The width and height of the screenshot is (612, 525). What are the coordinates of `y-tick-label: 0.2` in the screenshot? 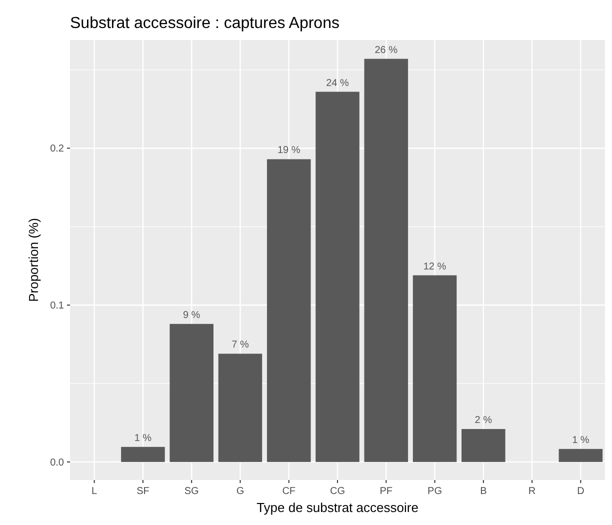 It's located at (57, 149).